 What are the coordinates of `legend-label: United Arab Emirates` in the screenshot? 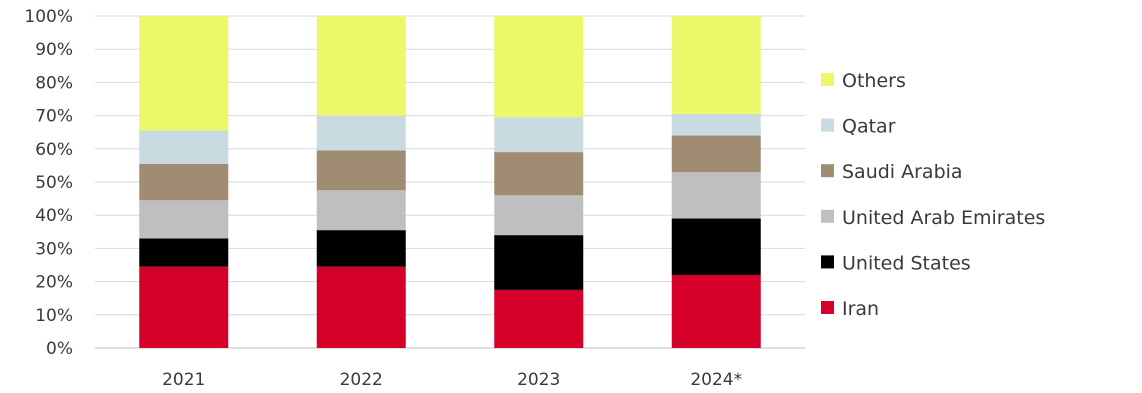 It's located at (943, 218).